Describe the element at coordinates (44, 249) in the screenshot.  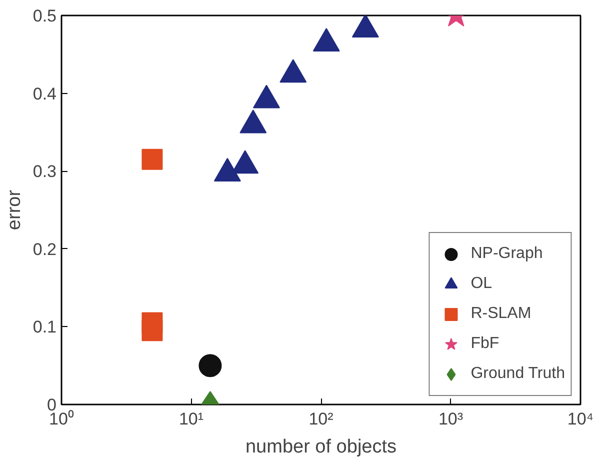
I see `y-tick-label: 0.2` at that location.